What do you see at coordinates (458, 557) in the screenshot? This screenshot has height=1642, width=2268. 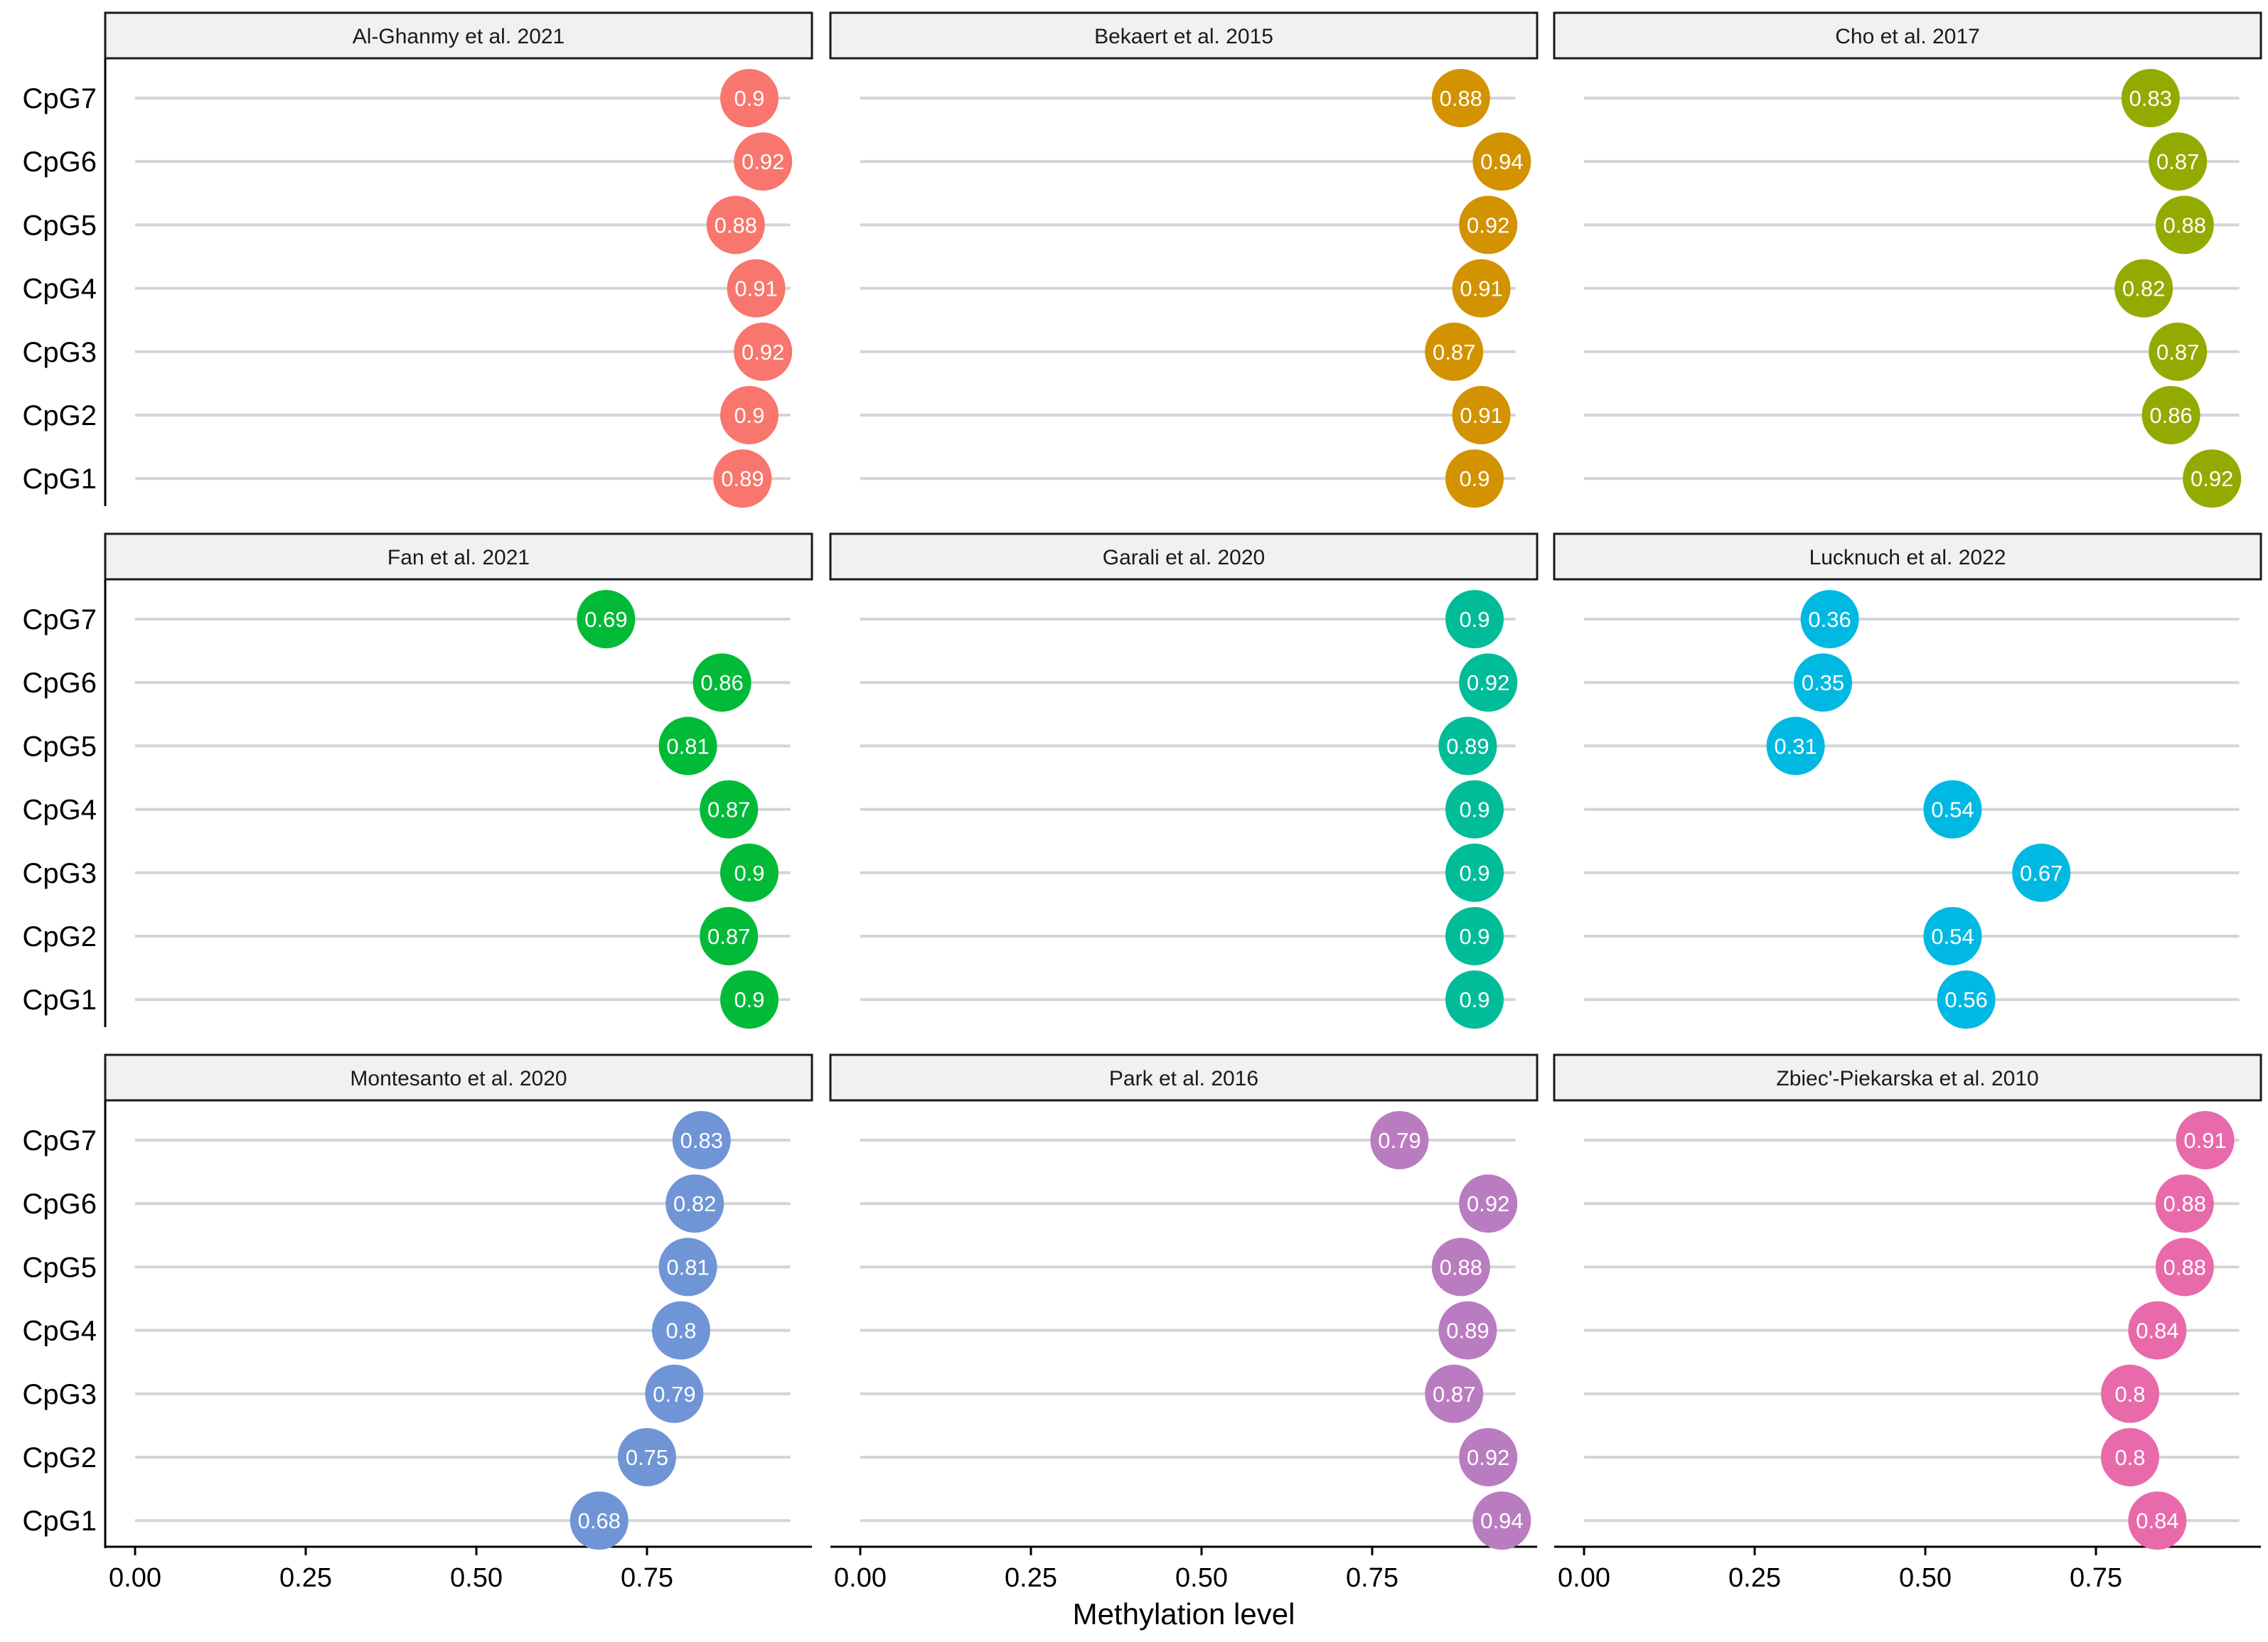 I see `facet-title: Fan et al. 2021` at bounding box center [458, 557].